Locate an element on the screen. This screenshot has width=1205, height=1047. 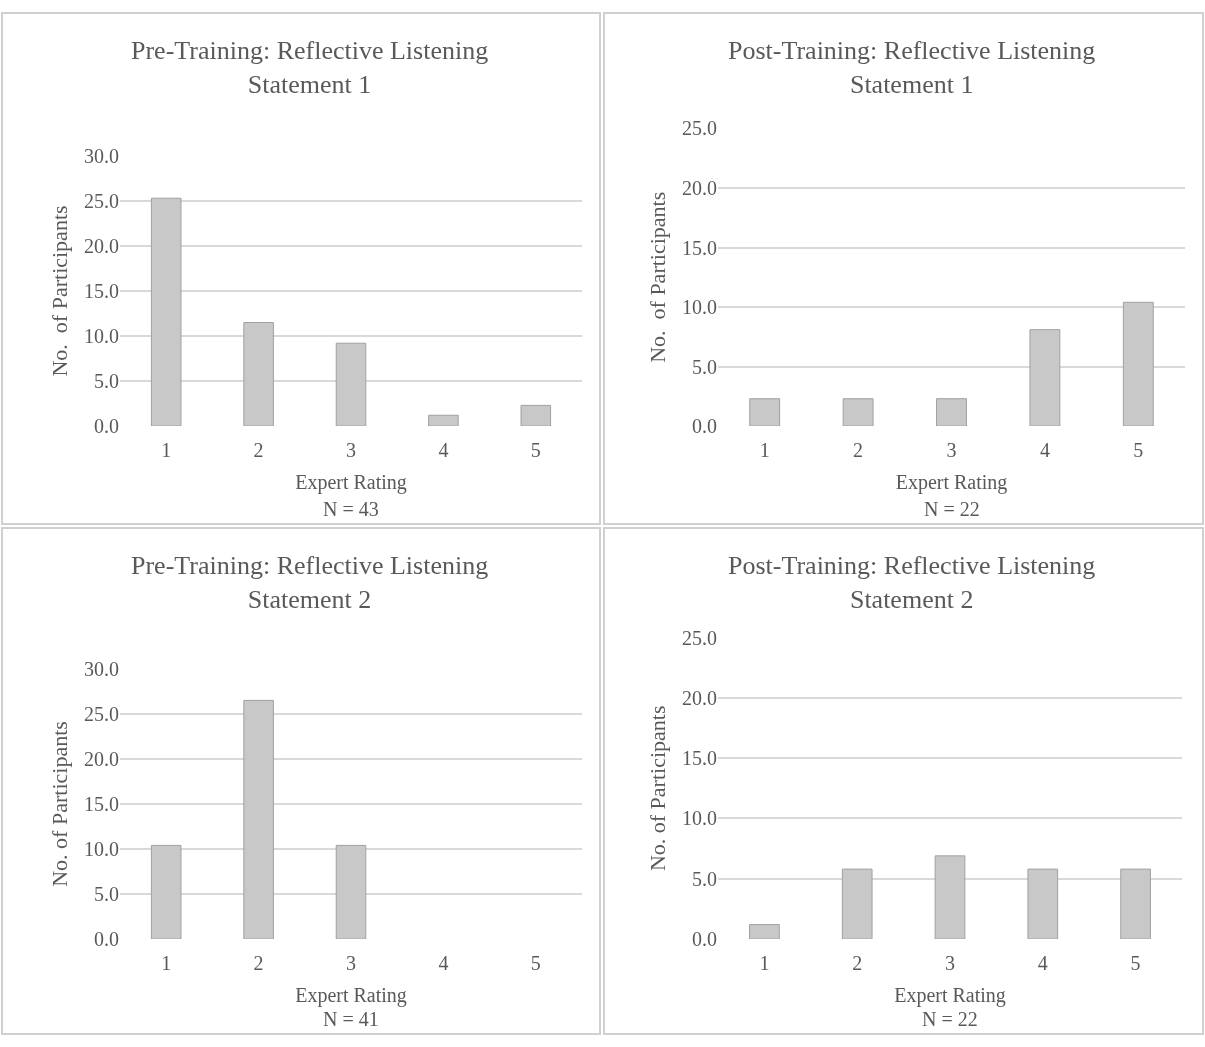
text: N = 41 is located at coordinates (351, 1019).